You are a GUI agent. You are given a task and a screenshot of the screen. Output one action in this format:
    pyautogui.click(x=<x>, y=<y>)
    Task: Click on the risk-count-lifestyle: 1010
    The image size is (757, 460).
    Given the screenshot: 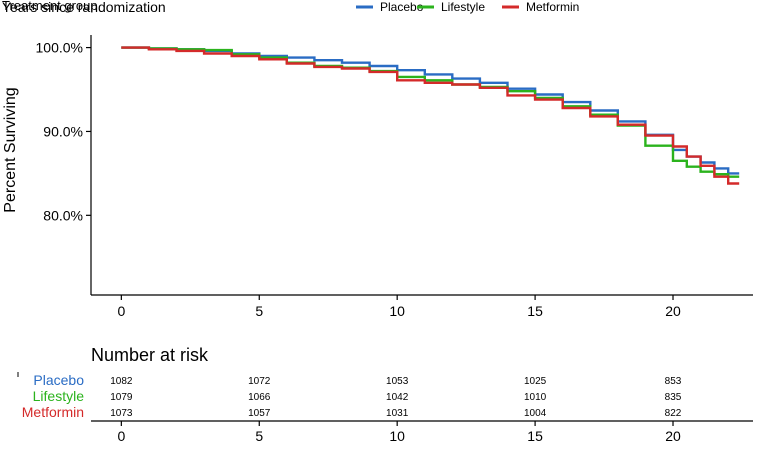 What is the action you would take?
    pyautogui.click(x=535, y=397)
    